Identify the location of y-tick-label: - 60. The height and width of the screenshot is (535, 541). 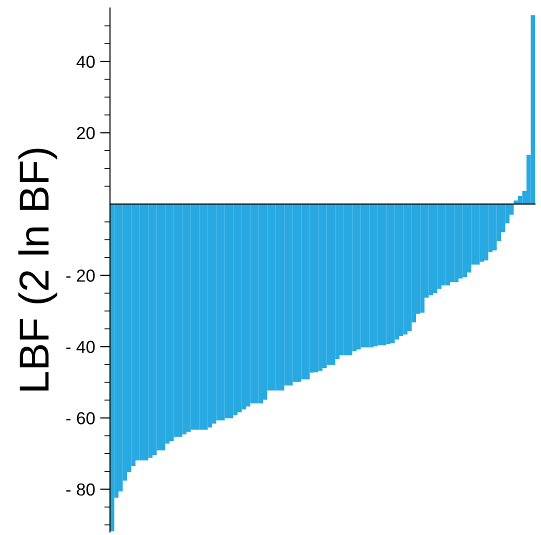
(80, 418).